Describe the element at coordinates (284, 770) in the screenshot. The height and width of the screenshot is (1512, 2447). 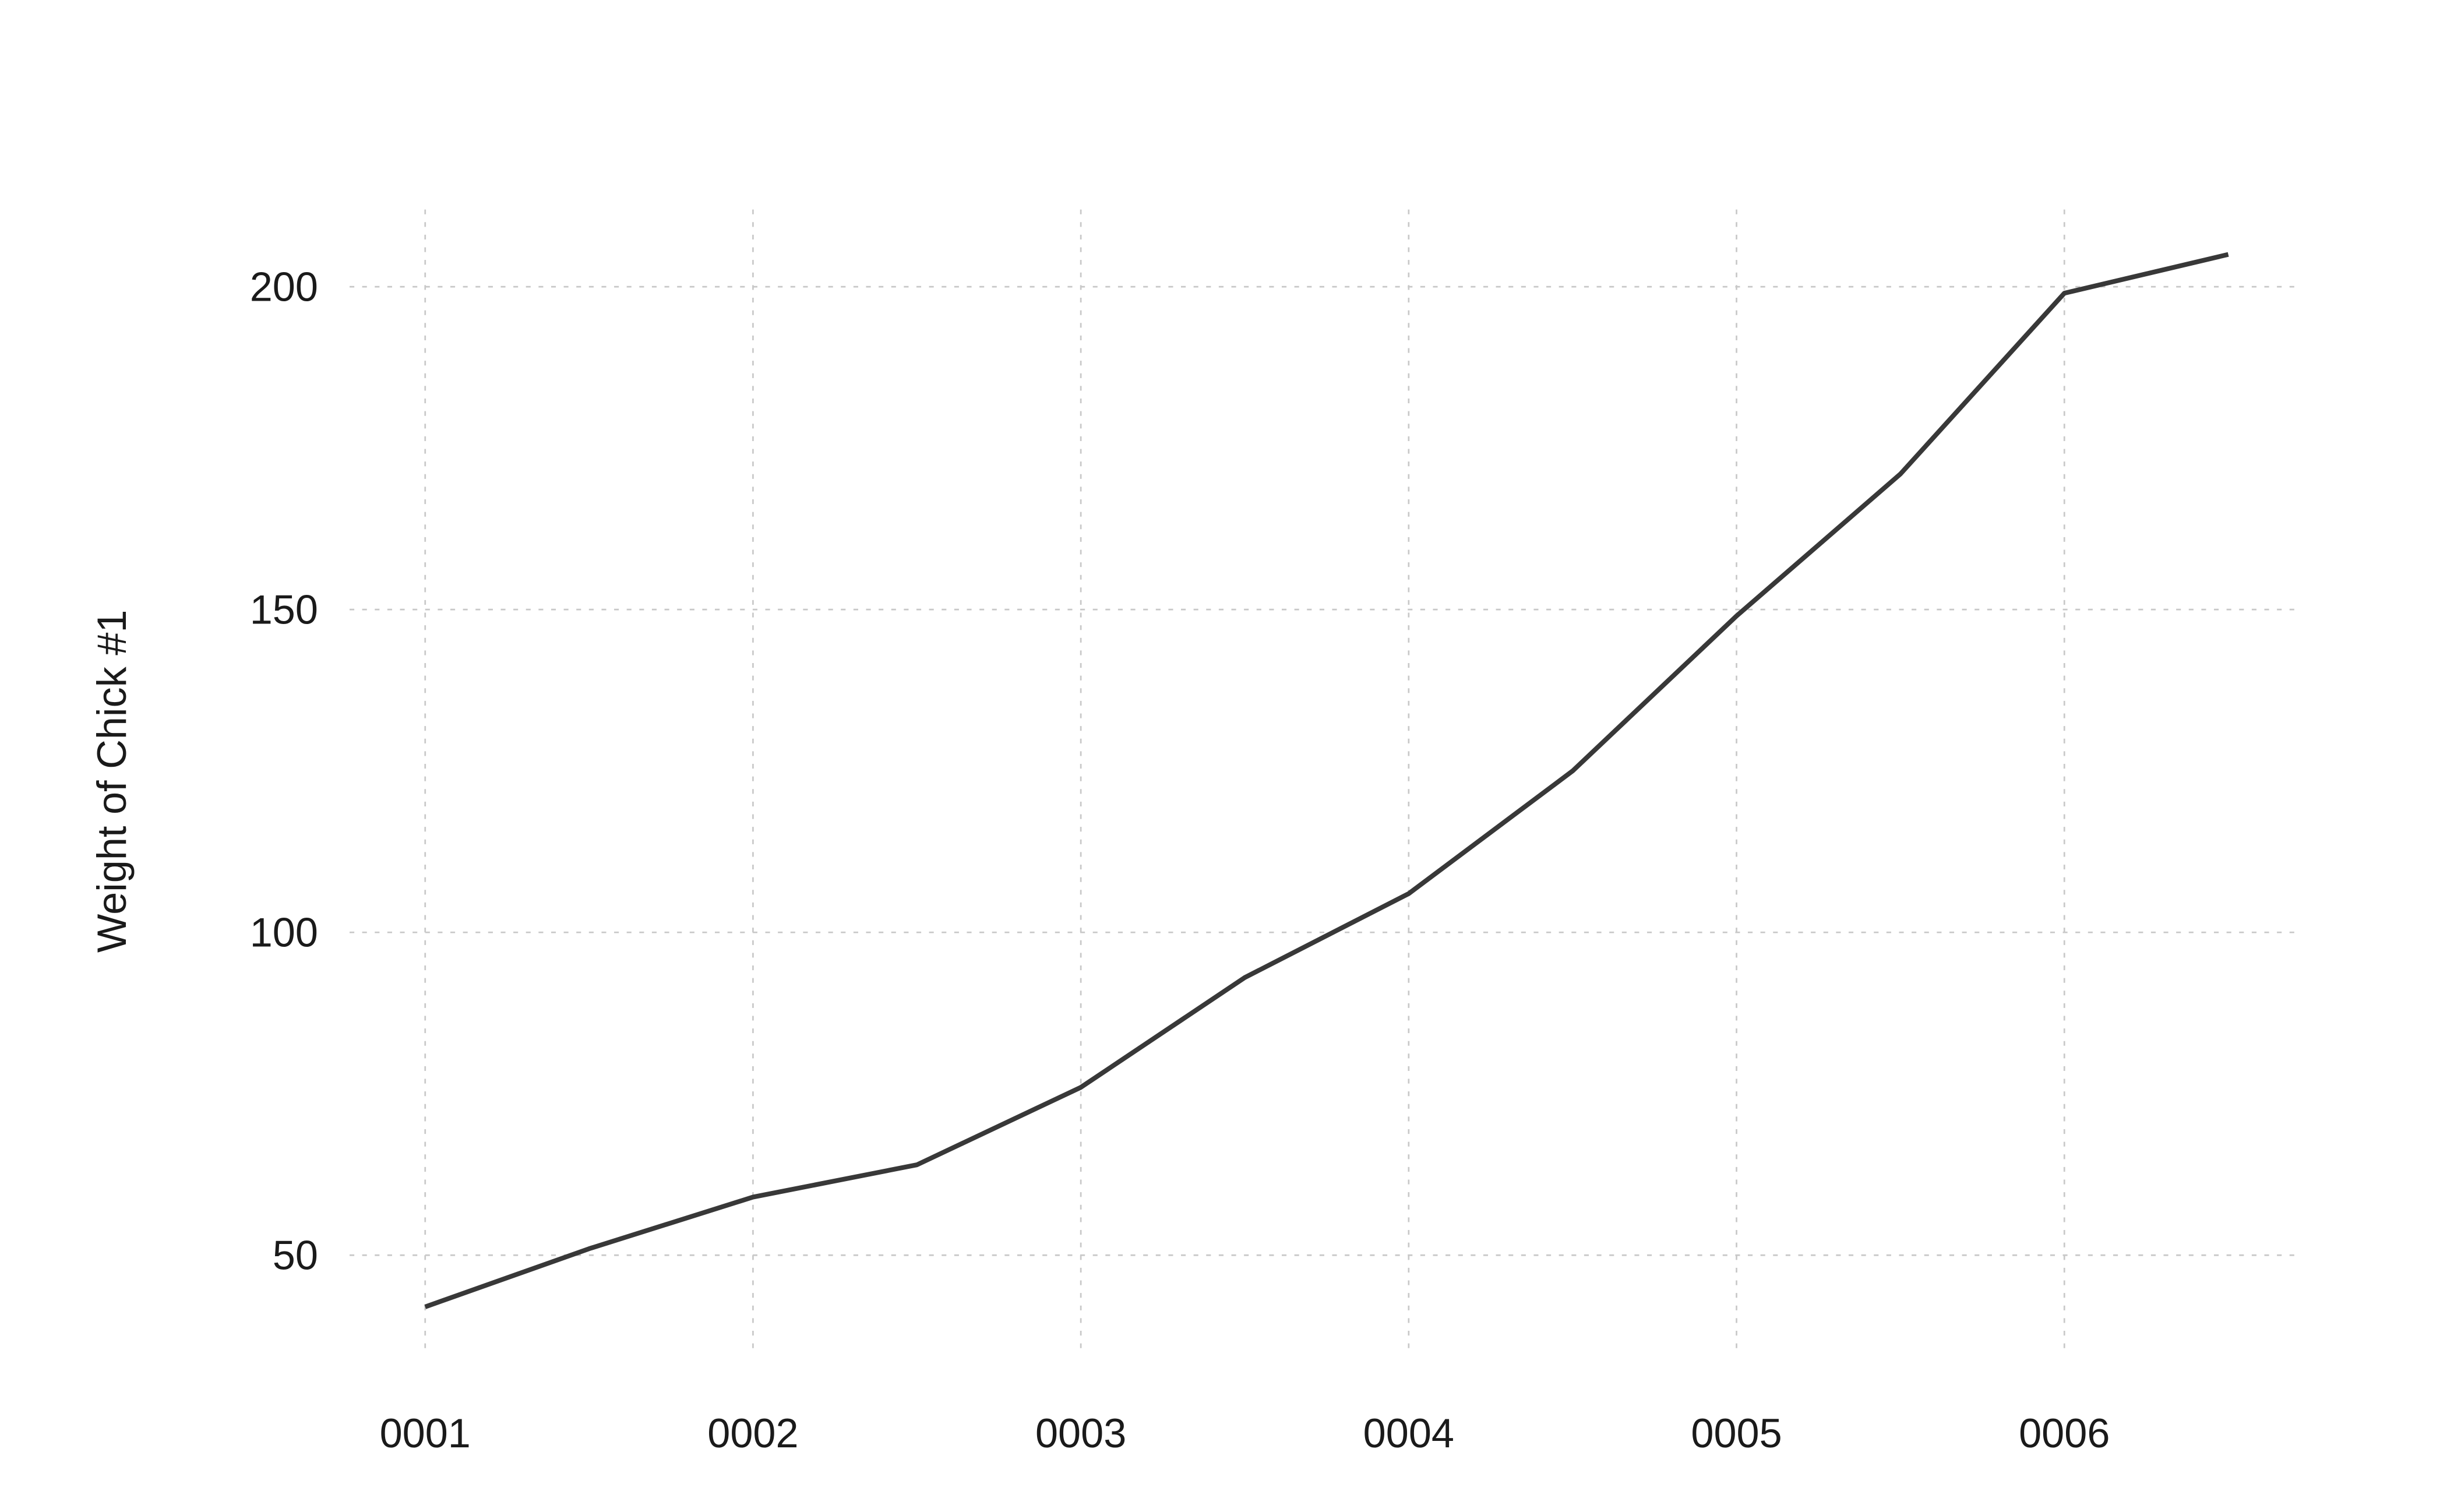
I see `y-axis-ticks: 50 100 150 200` at that location.